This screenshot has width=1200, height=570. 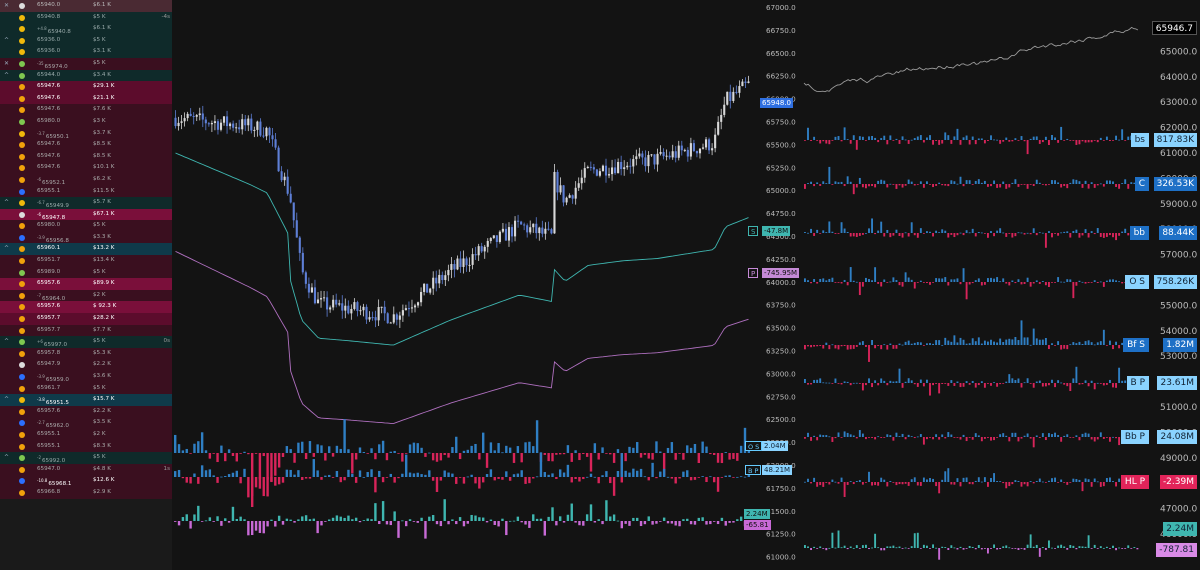 I want to click on tape-row: -665952.1 $6.2 K, so click(x=86, y=179).